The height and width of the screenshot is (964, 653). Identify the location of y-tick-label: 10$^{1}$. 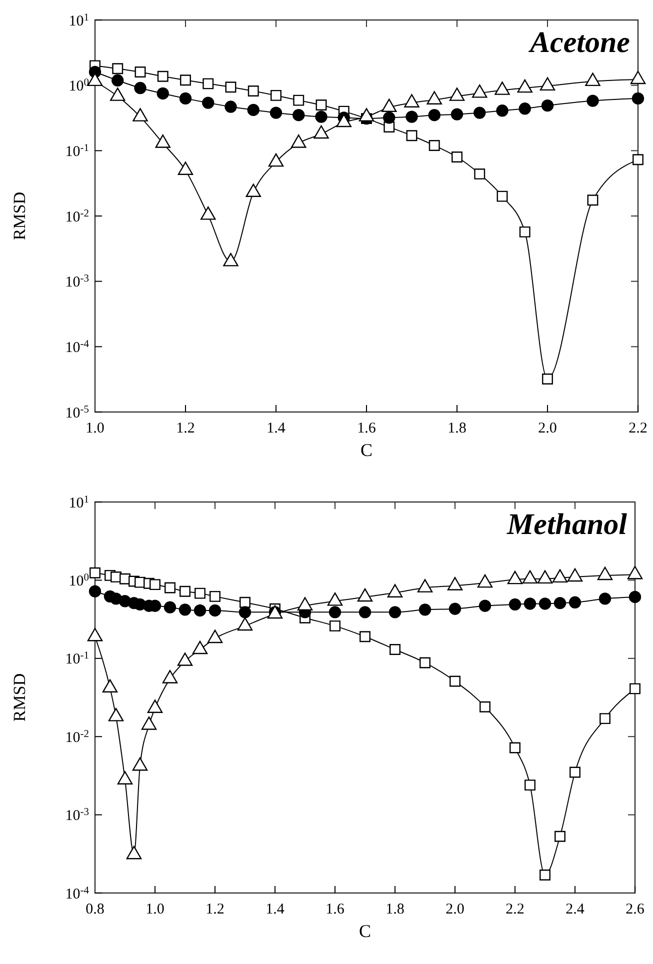
(78, 503).